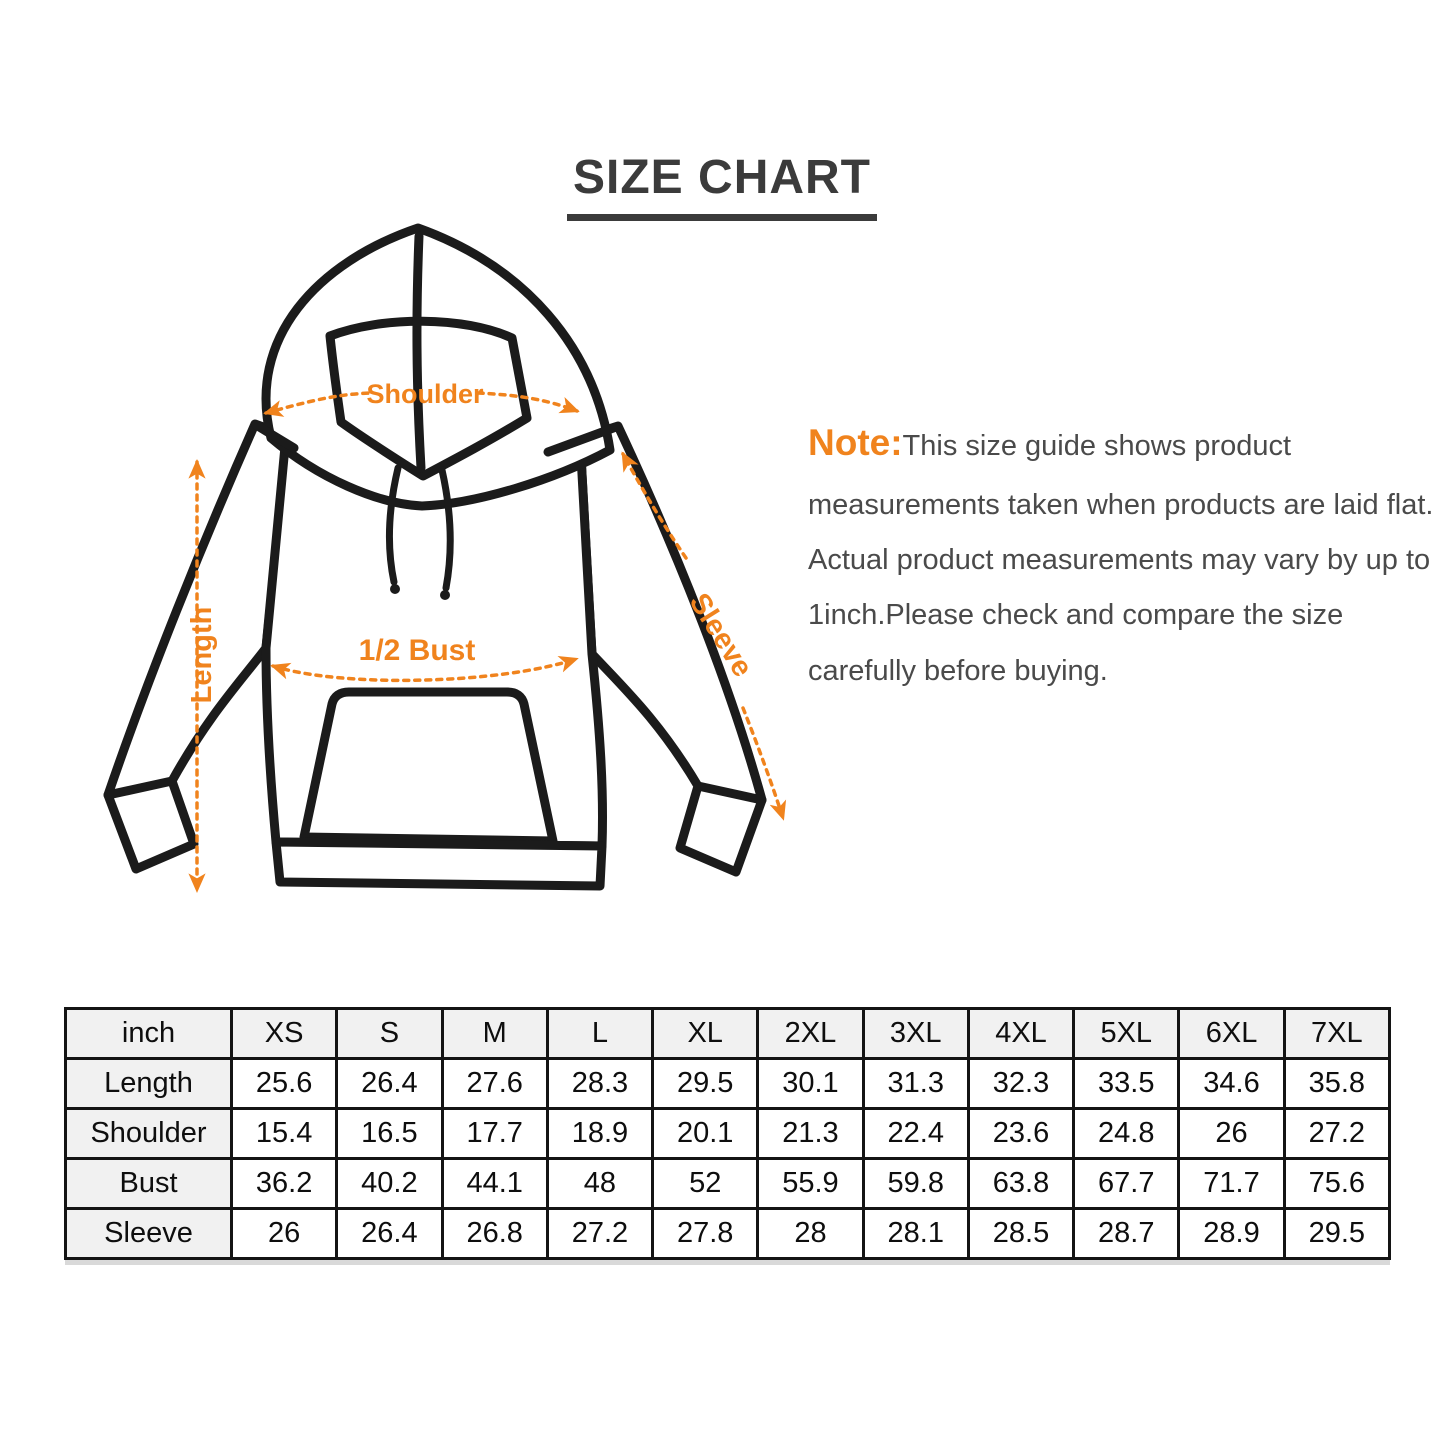  What do you see at coordinates (600, 1183) in the screenshot?
I see `size-value-cell: 48` at bounding box center [600, 1183].